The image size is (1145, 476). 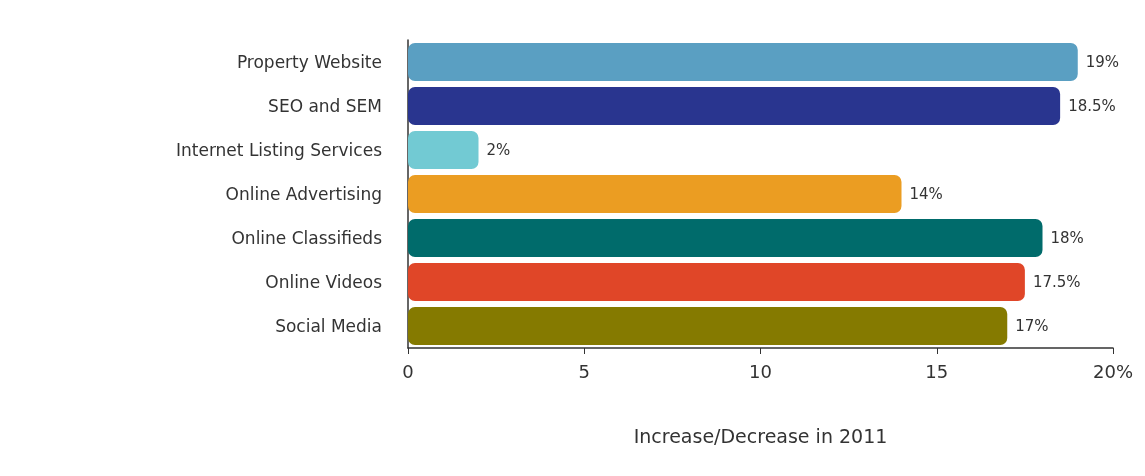 What do you see at coordinates (309, 62) in the screenshot?
I see `y-tick-label: Property Website` at bounding box center [309, 62].